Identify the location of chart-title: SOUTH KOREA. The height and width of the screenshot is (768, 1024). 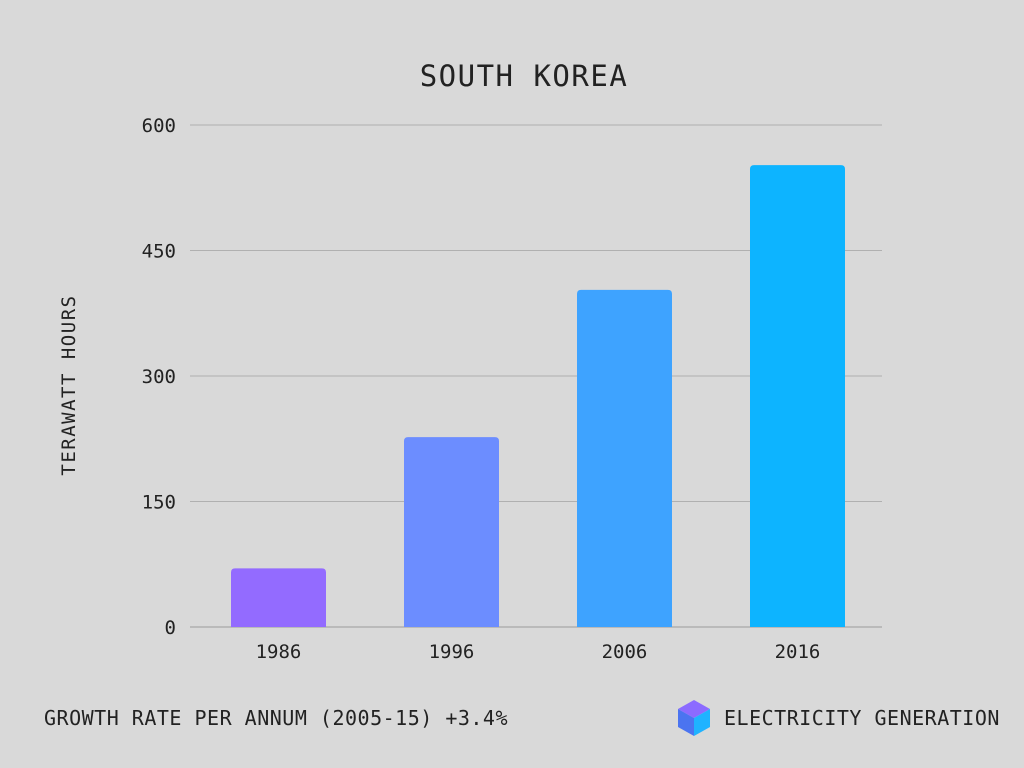
(524, 76).